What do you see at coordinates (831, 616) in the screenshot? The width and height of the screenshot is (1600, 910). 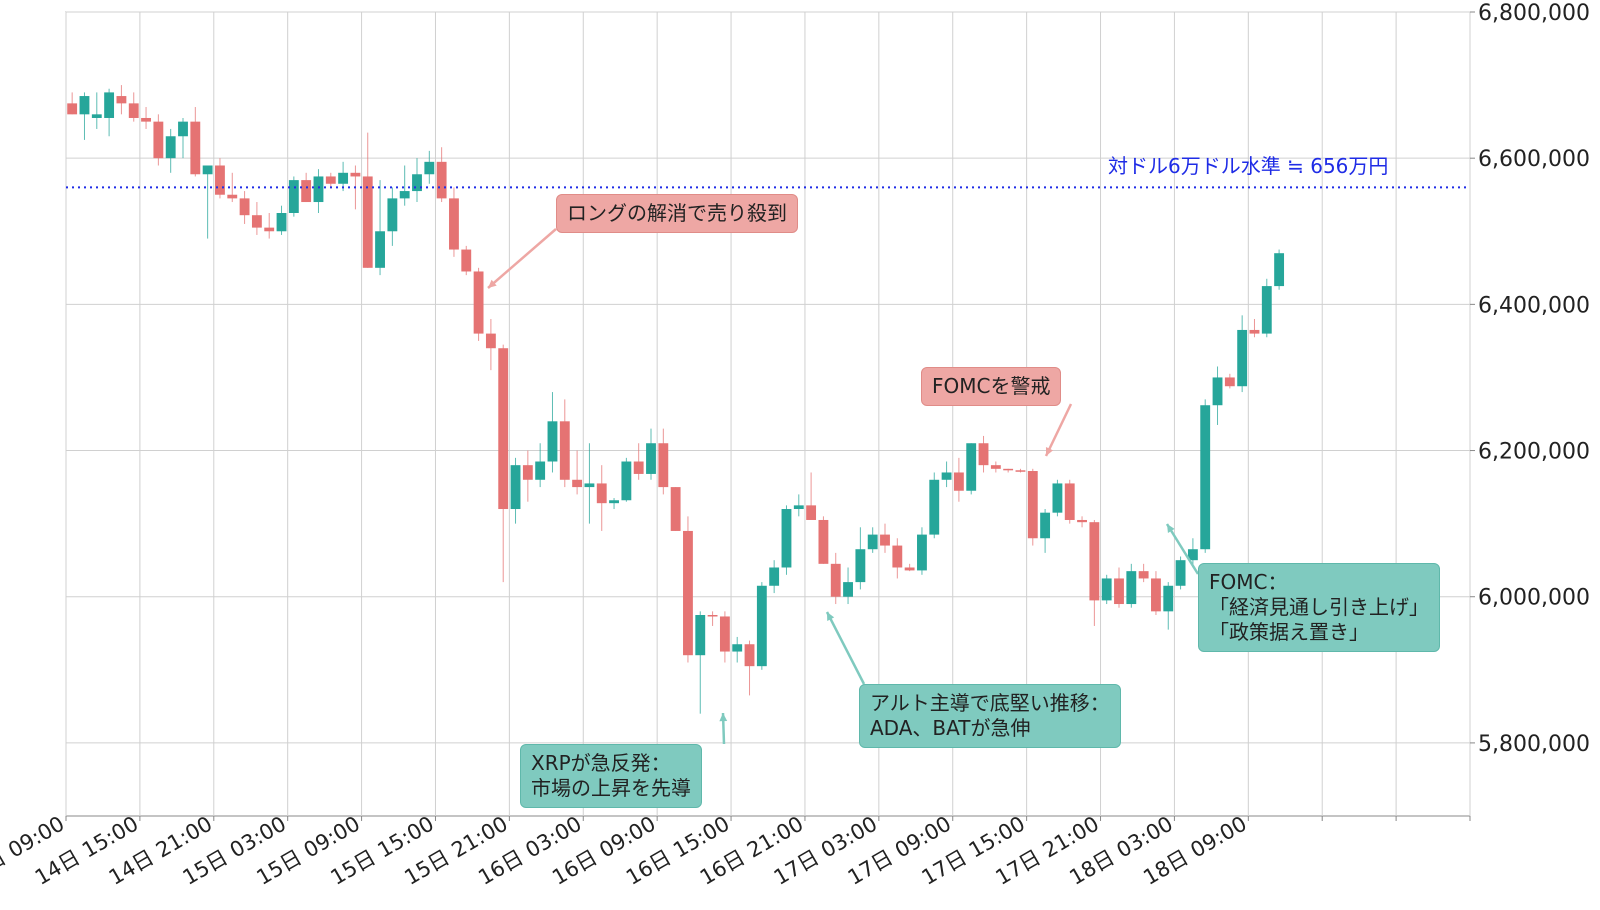 I see `arrow-head` at bounding box center [831, 616].